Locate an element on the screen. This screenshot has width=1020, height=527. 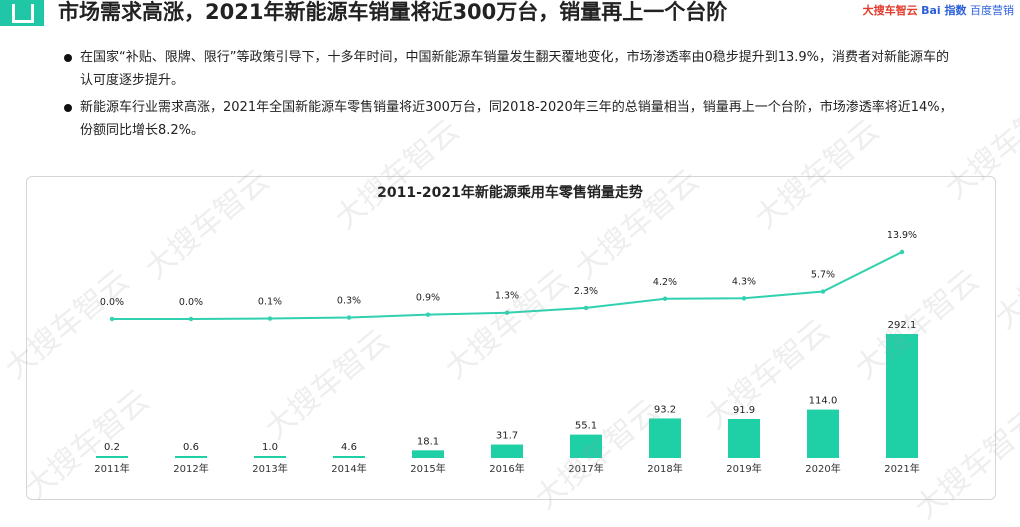
x-tick-label: 2015年 is located at coordinates (427, 468).